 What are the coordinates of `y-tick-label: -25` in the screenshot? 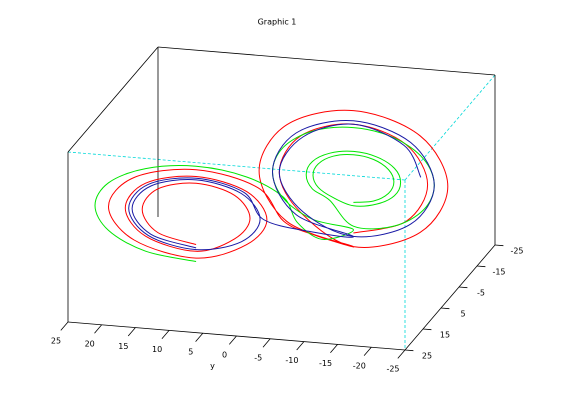 It's located at (392, 369).